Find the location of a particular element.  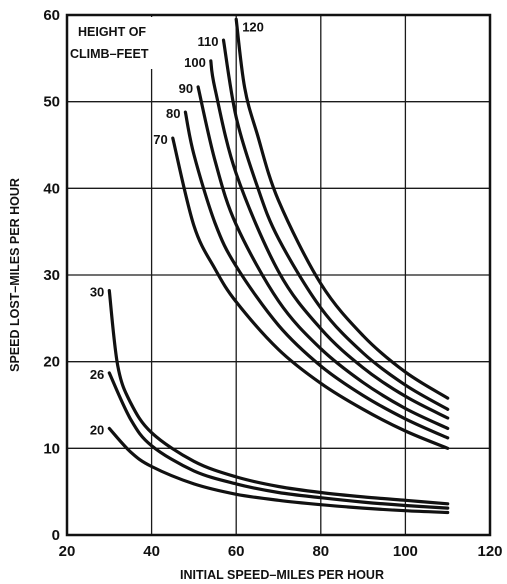

curve-label-70: 70 is located at coordinates (160, 139).